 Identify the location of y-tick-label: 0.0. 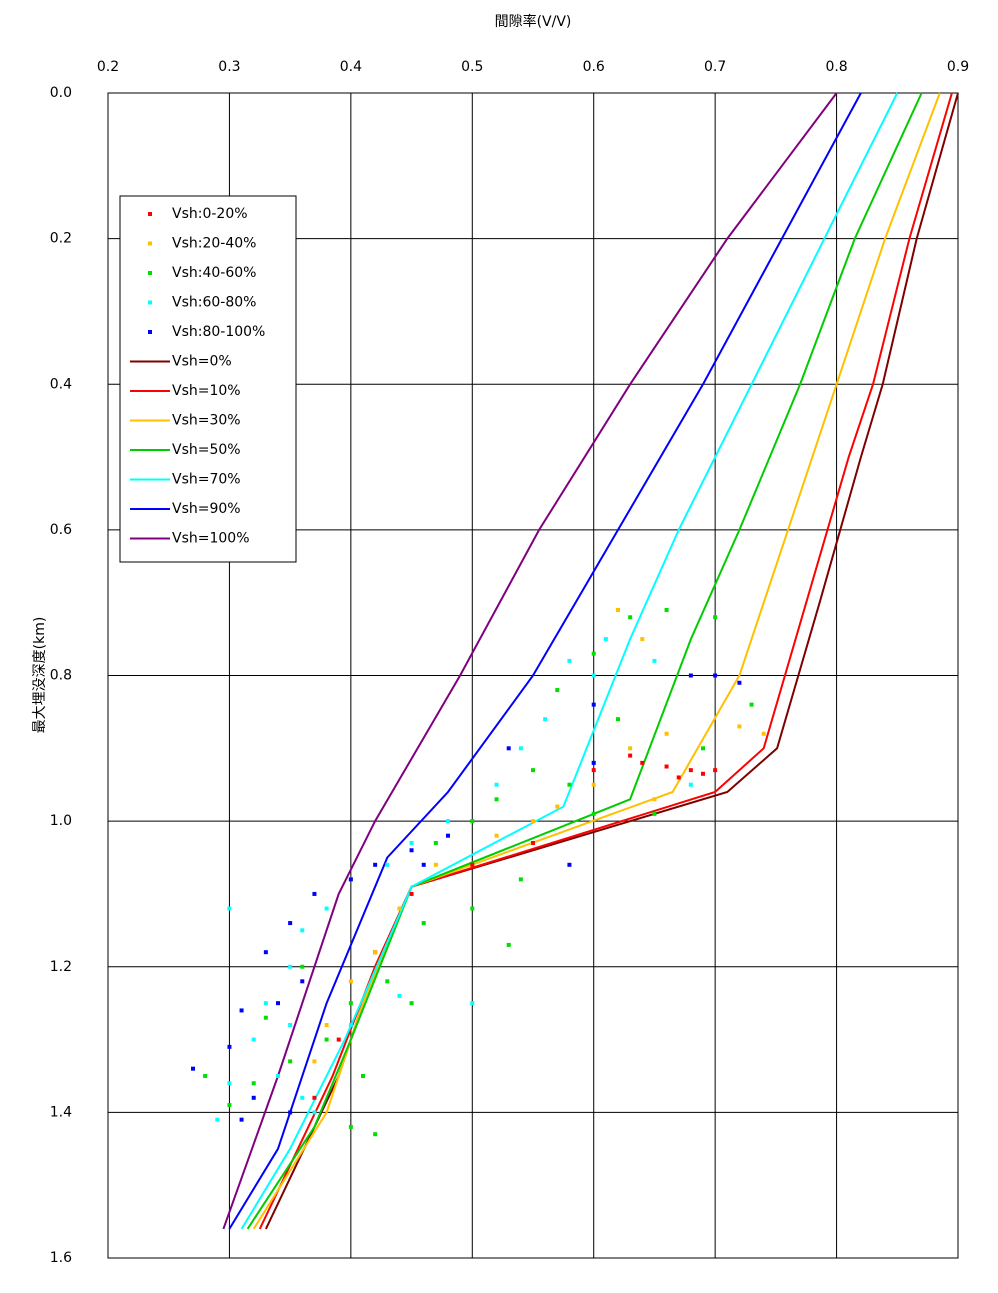
(61, 93).